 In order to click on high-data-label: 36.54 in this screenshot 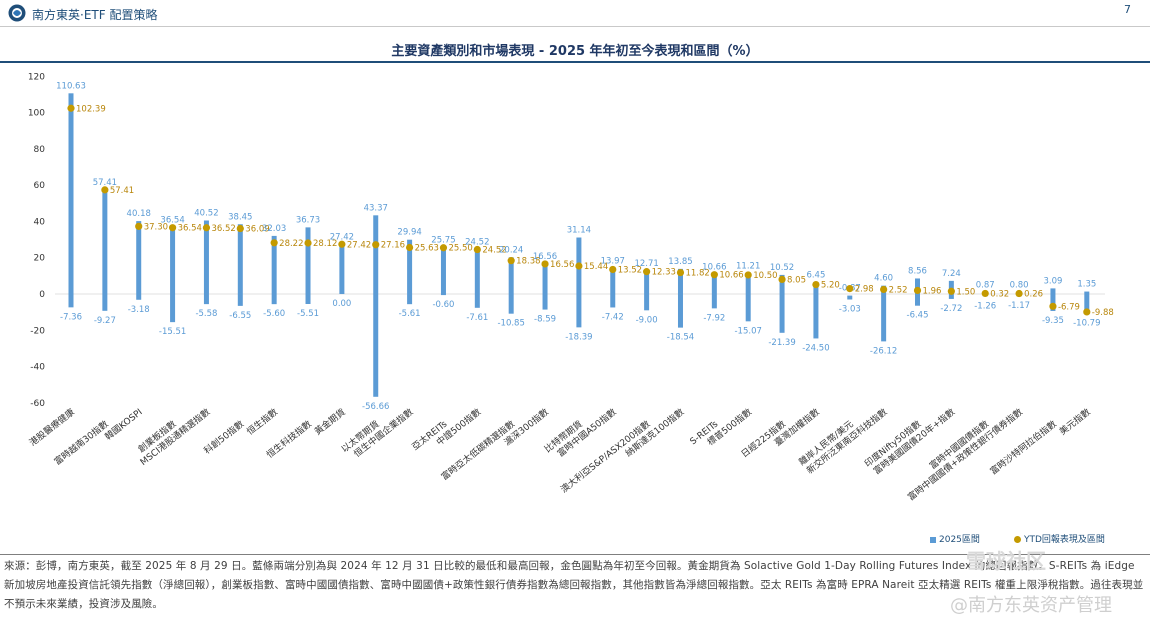, I will do `click(172, 221)`.